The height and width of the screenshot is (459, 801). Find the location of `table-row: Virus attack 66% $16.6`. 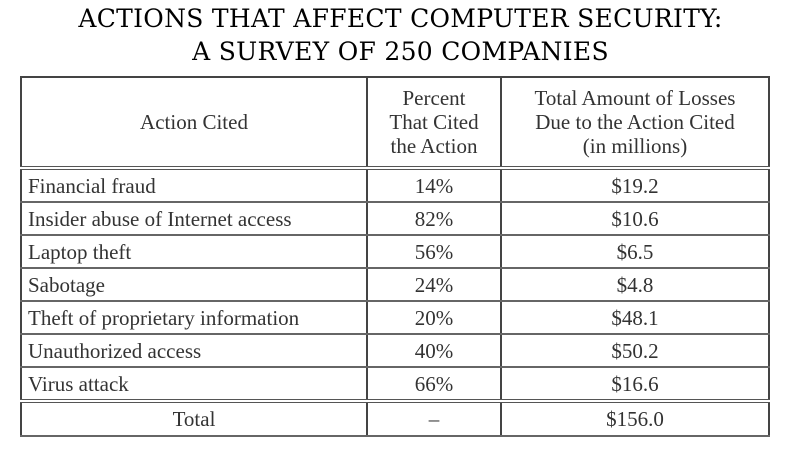

table-row: Virus attack 66% $16.6 is located at coordinates (395, 384).